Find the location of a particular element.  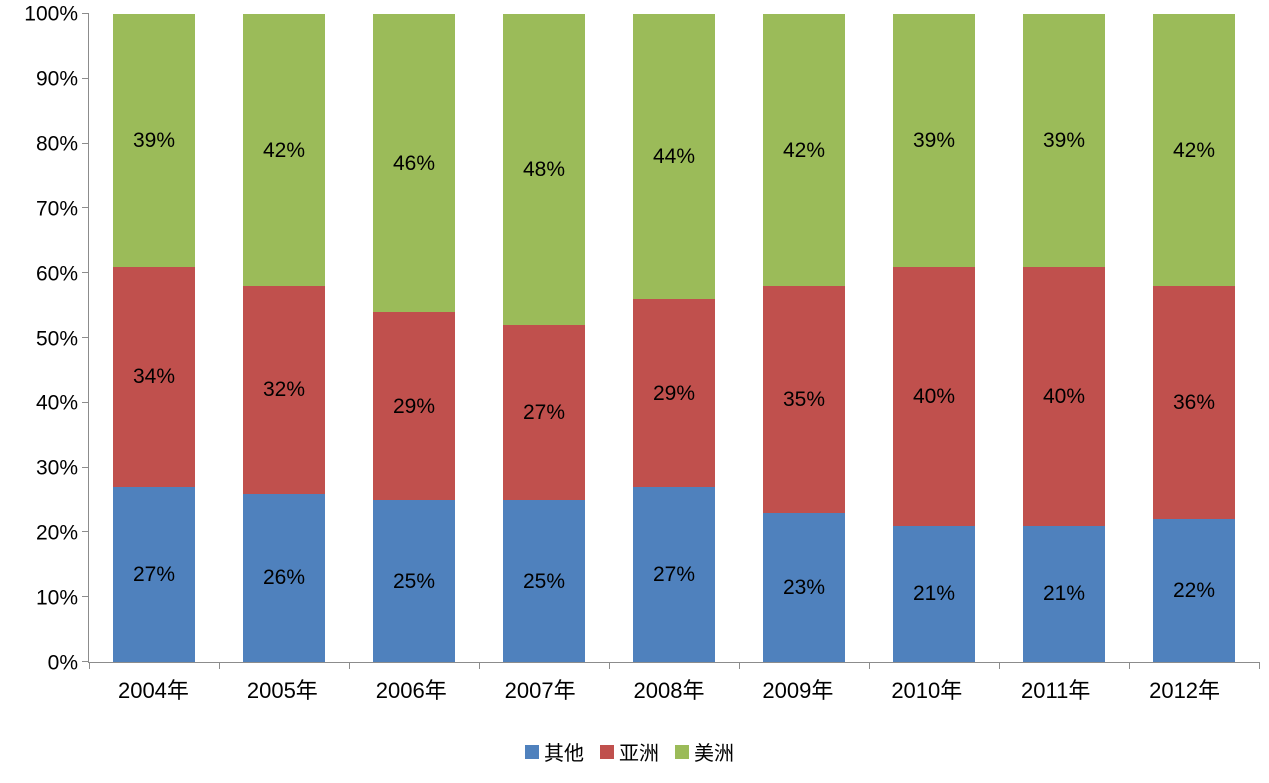

stacked-bar: 26% 32% 42% is located at coordinates (284, 338).